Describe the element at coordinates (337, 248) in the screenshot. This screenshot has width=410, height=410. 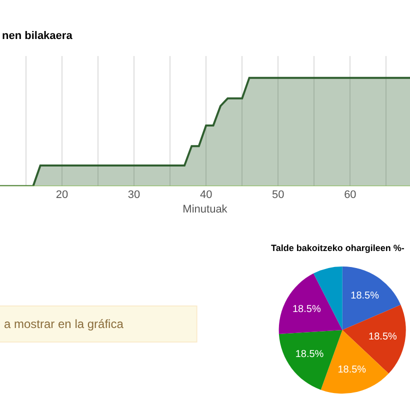
I see `chart-title: Talde bakoitzeko ohargileen %-` at that location.